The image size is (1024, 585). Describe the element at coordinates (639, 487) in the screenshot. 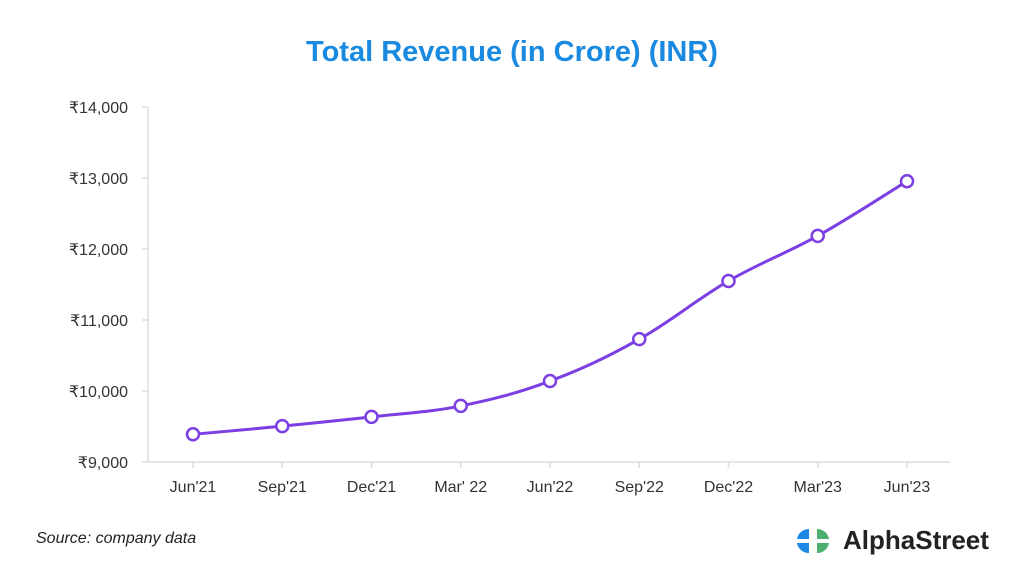

I see `x-tick-label: Sep'22` at that location.